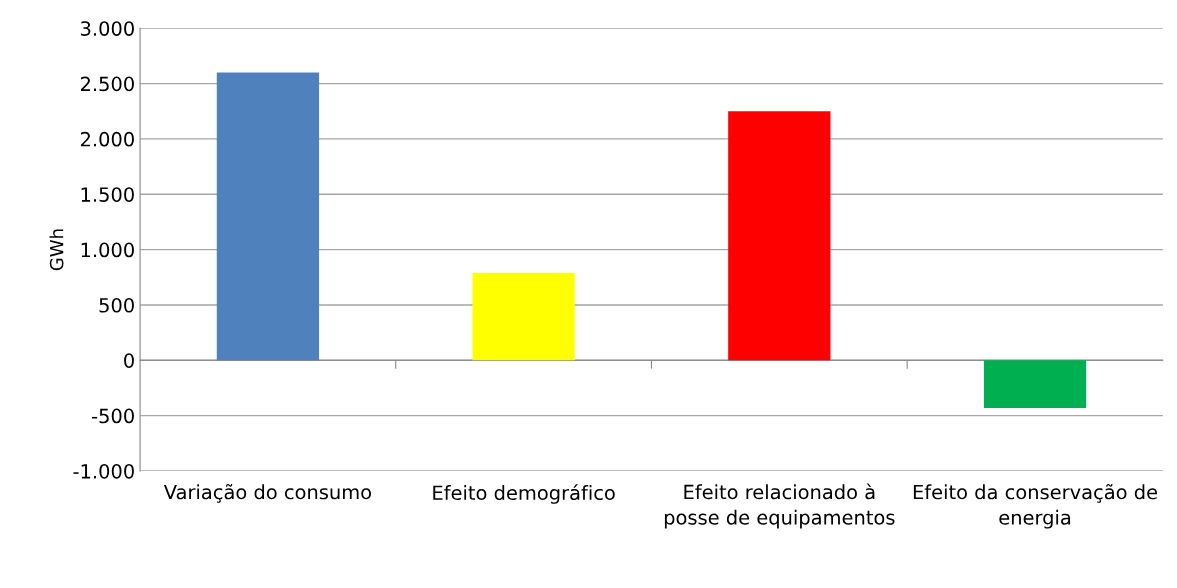 The width and height of the screenshot is (1177, 588). I want to click on x-tick-label: Efeito relacionado à posse de equipamentos, so click(779, 506).